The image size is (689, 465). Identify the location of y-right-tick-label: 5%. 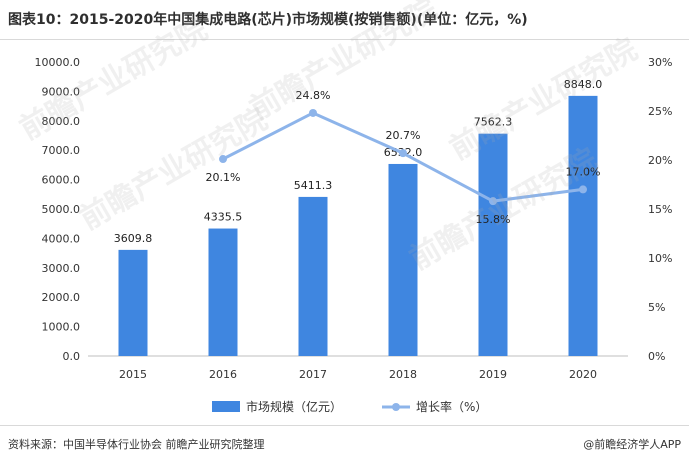
(656, 307).